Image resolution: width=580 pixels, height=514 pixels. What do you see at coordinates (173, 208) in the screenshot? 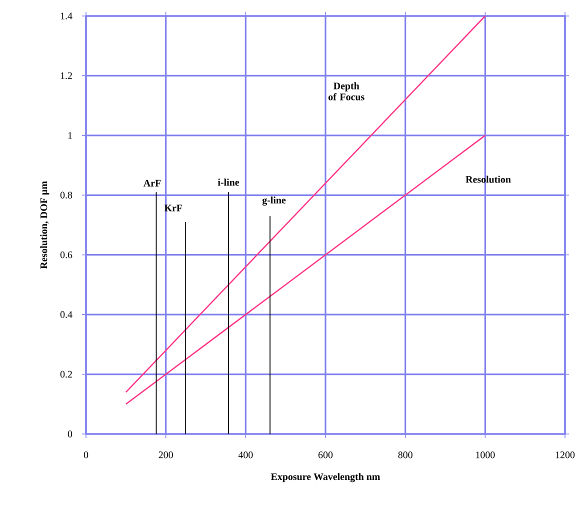
I see `annotation: KrF` at bounding box center [173, 208].